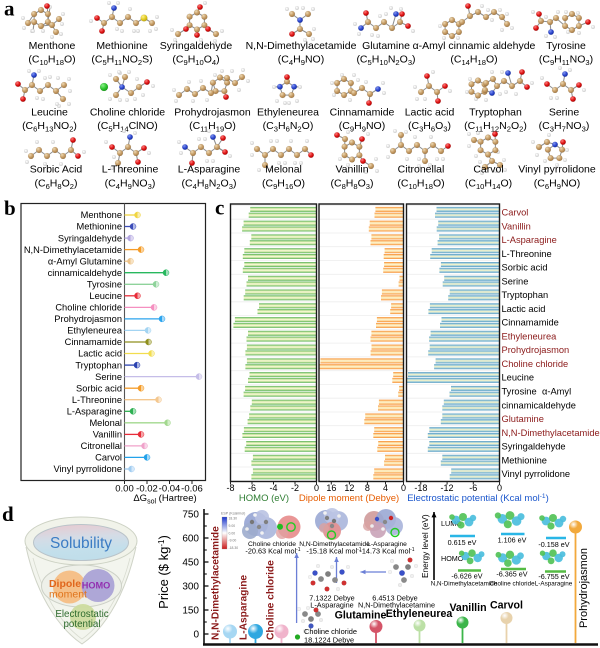  What do you see at coordinates (495, 127) in the screenshot?
I see `svg-text: (C11​H12​N2​O2​)` at bounding box center [495, 127].